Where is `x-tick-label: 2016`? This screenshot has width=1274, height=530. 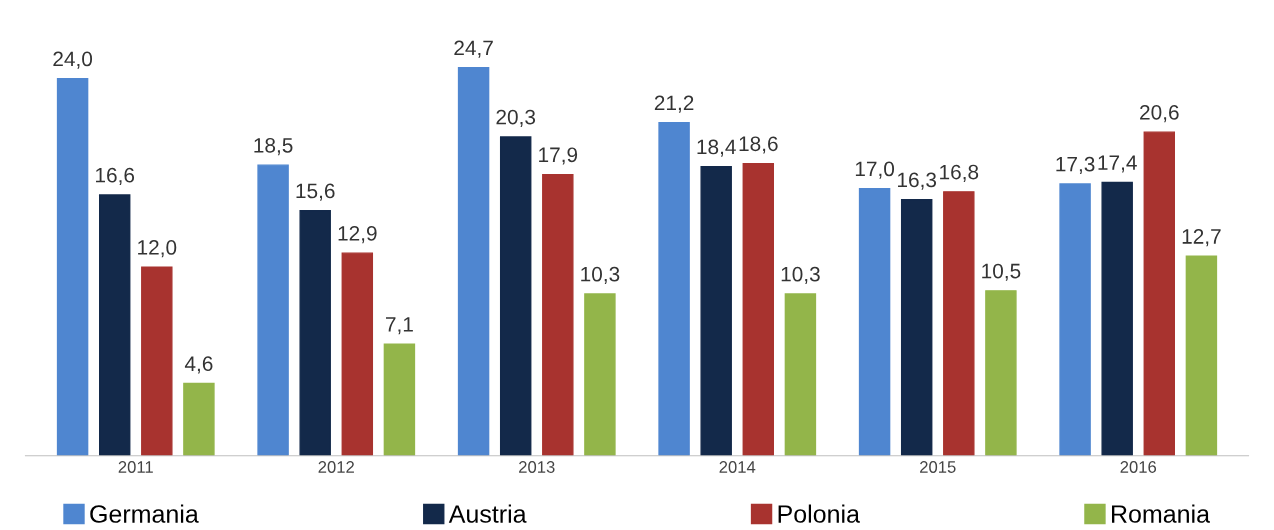
x-tick-label: 2016 is located at coordinates (1138, 467).